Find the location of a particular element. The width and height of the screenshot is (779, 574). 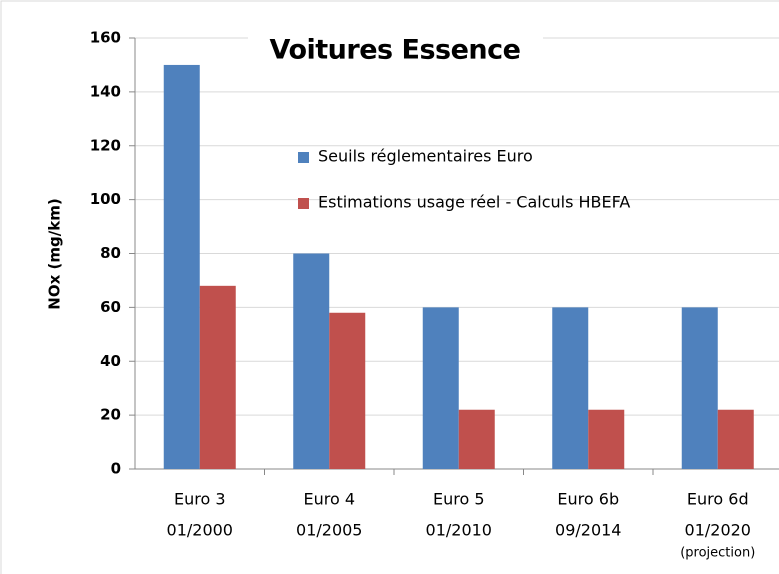

x-tick-label: Euro 3 is located at coordinates (200, 499).